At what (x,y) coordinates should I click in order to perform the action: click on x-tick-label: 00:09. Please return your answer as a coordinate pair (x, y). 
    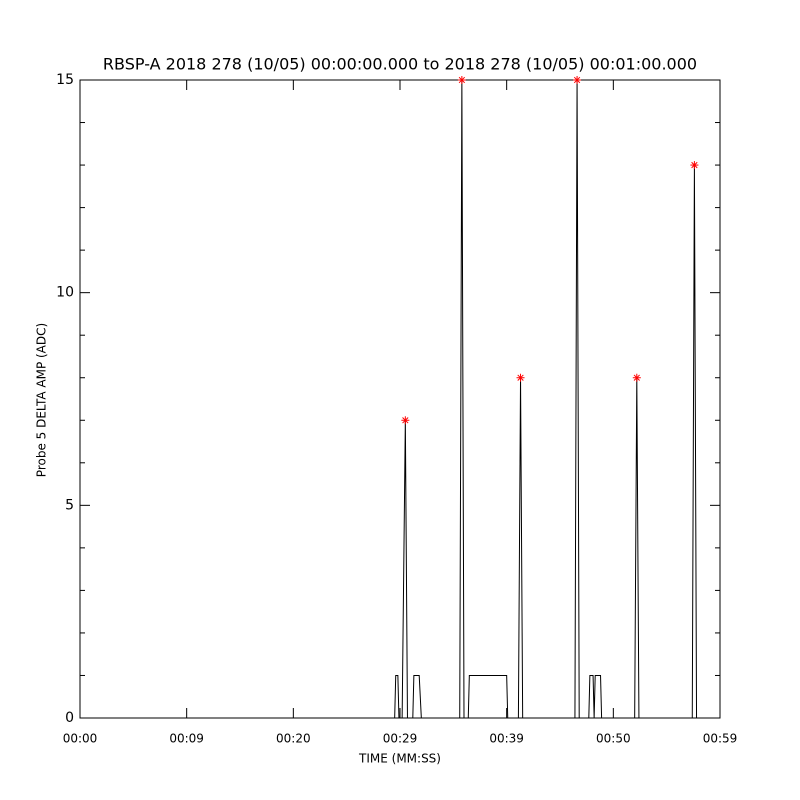
    Looking at the image, I should click on (186, 739).